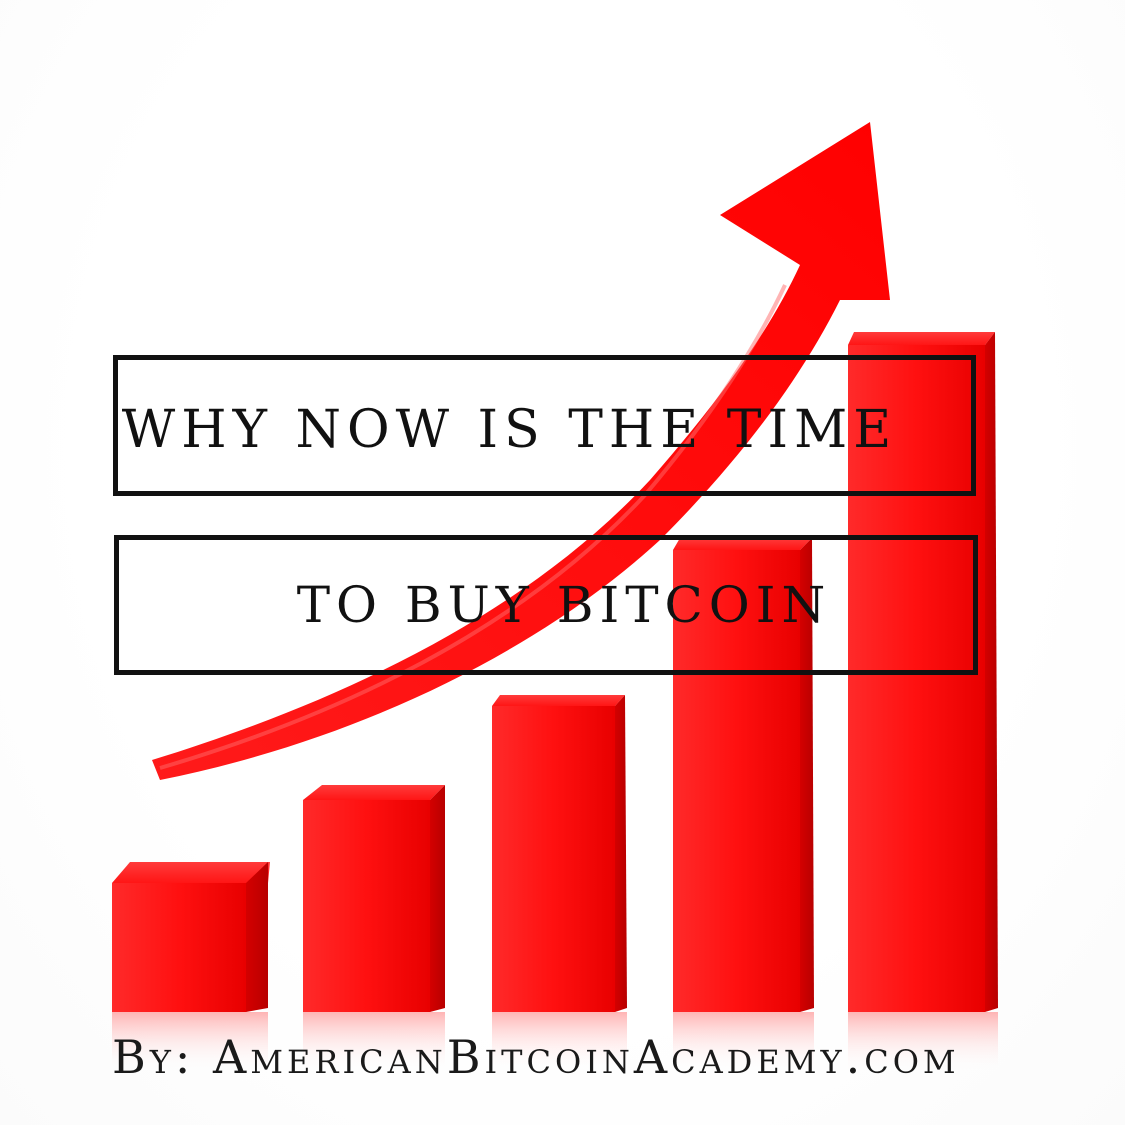  What do you see at coordinates (536, 1057) in the screenshot?
I see `byline-text: By: AmericanBitcoinAcademy.com` at bounding box center [536, 1057].